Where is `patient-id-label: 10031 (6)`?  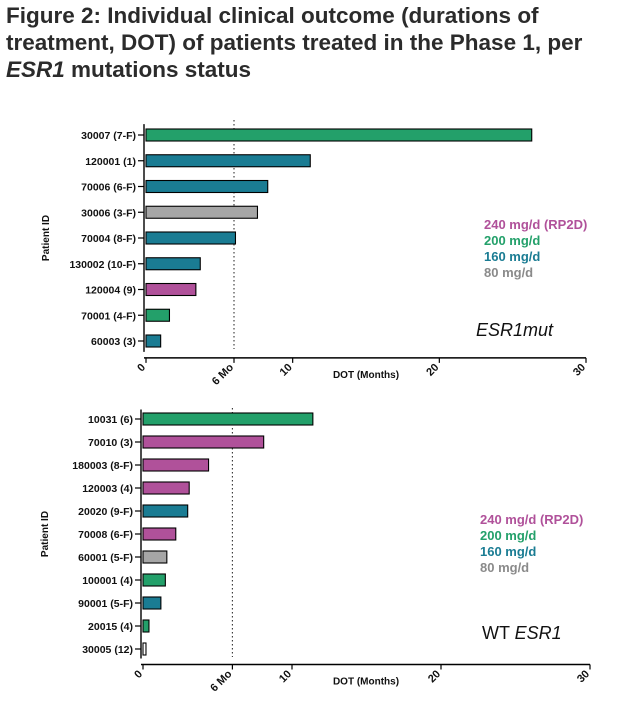
patient-id-label: 10031 (6) is located at coordinates (110, 420).